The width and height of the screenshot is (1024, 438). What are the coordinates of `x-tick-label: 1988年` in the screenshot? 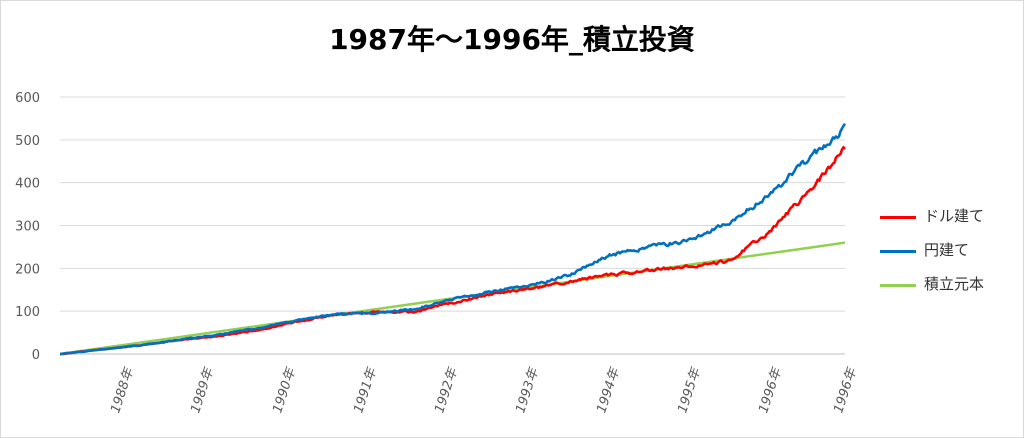 It's located at (122, 390).